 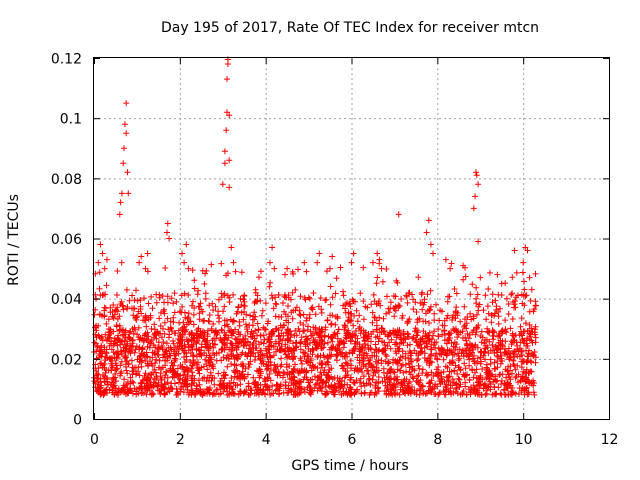 I want to click on x-tick-label: 0, so click(x=94, y=440).